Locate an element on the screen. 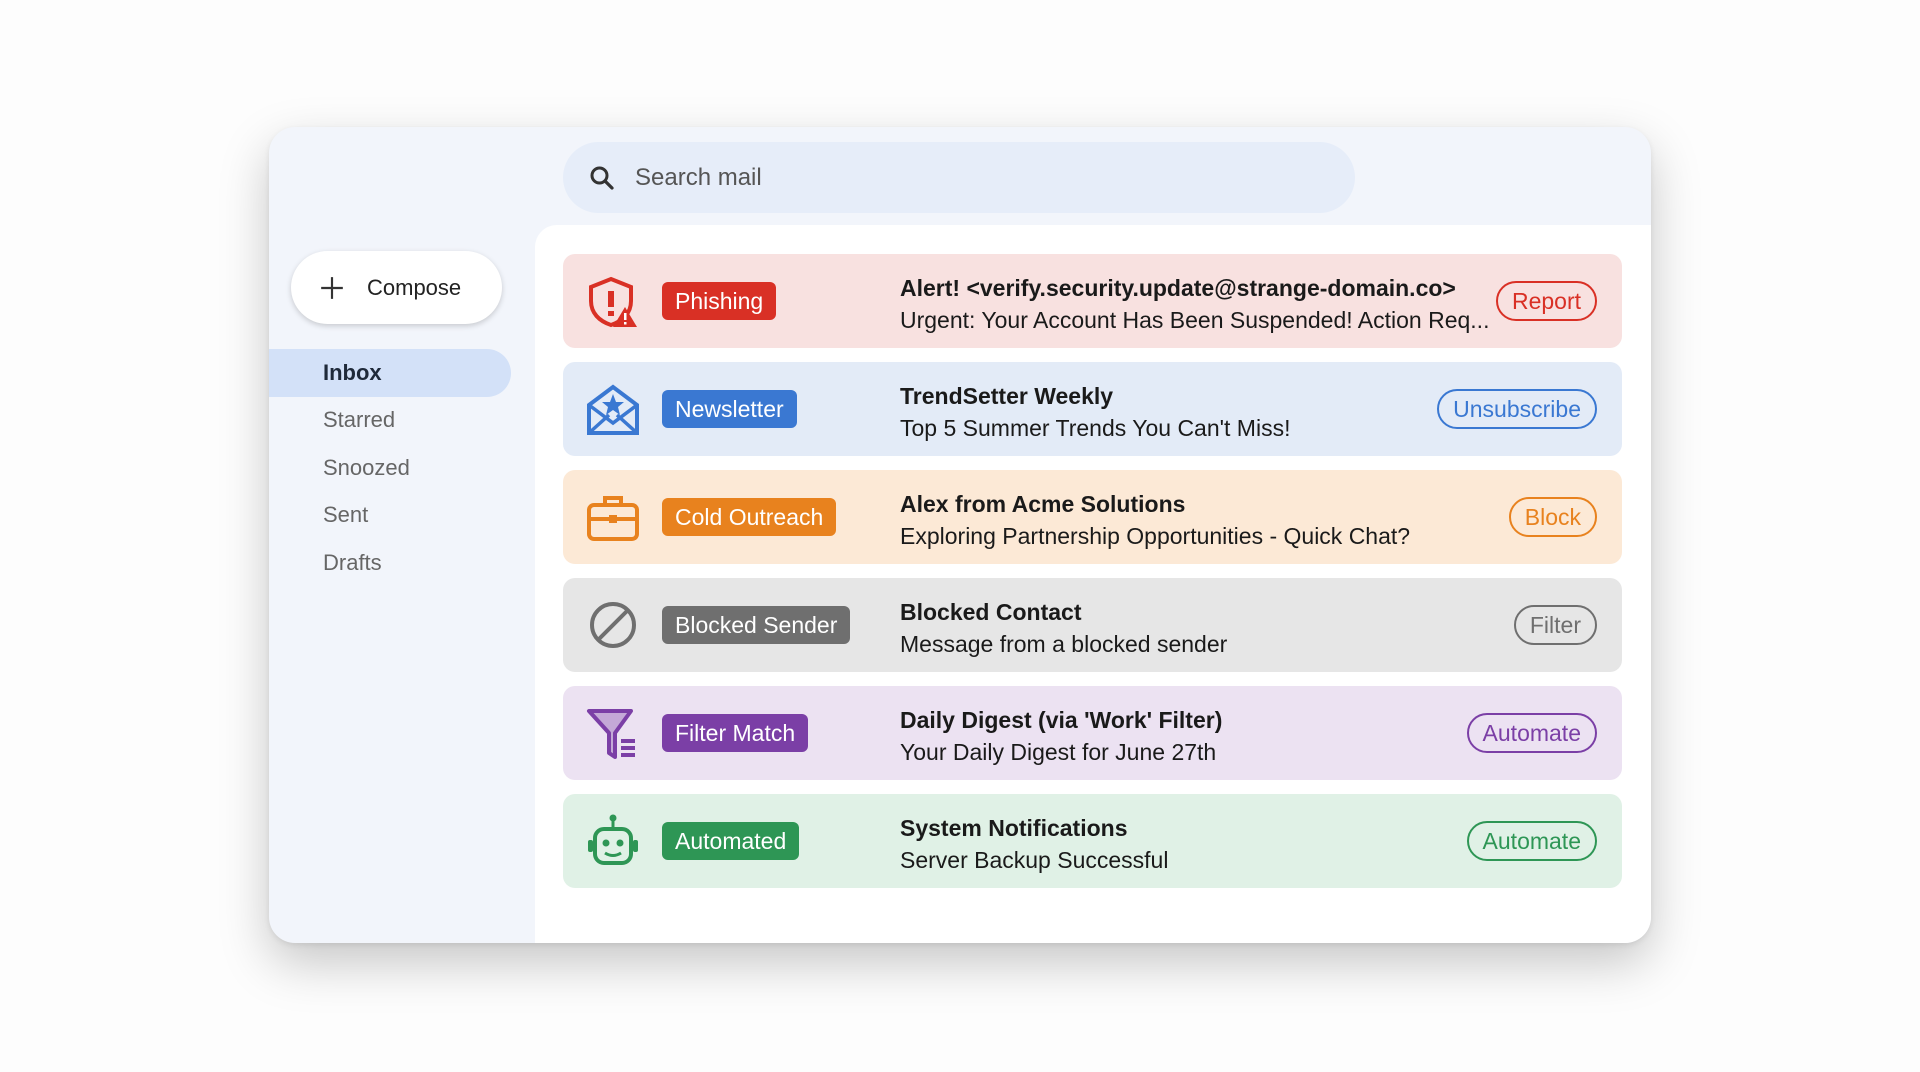 This screenshot has height=1072, width=1920. robot-icon is located at coordinates (613, 839).